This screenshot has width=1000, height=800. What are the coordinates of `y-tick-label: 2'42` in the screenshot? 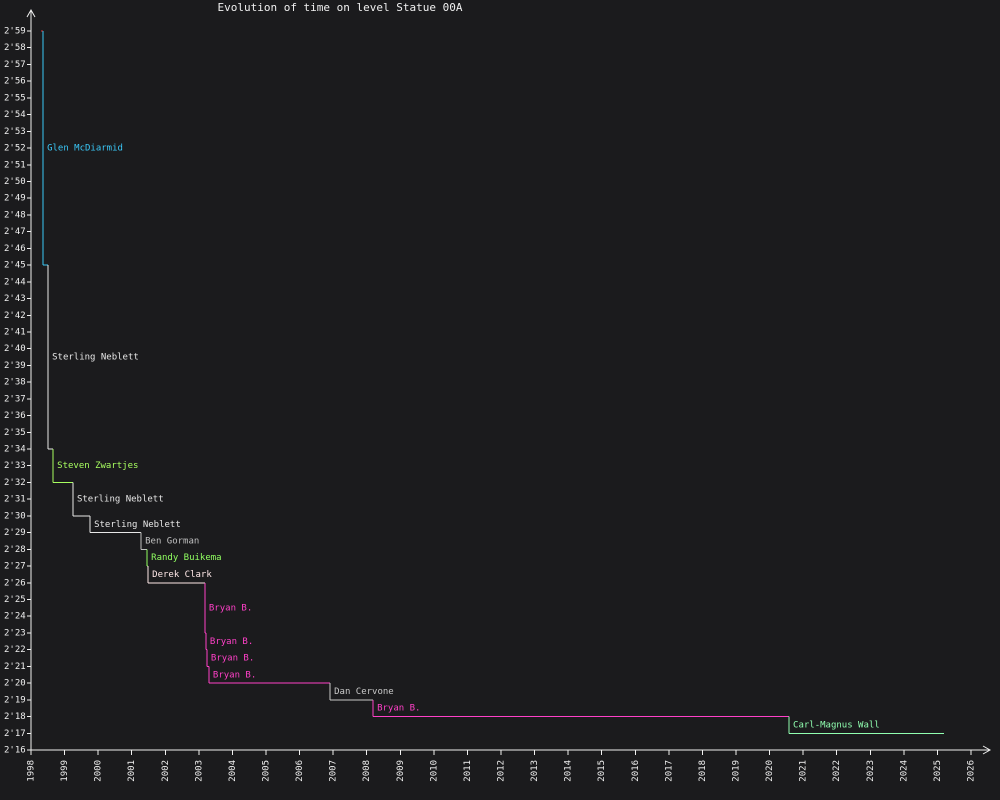 It's located at (15, 316).